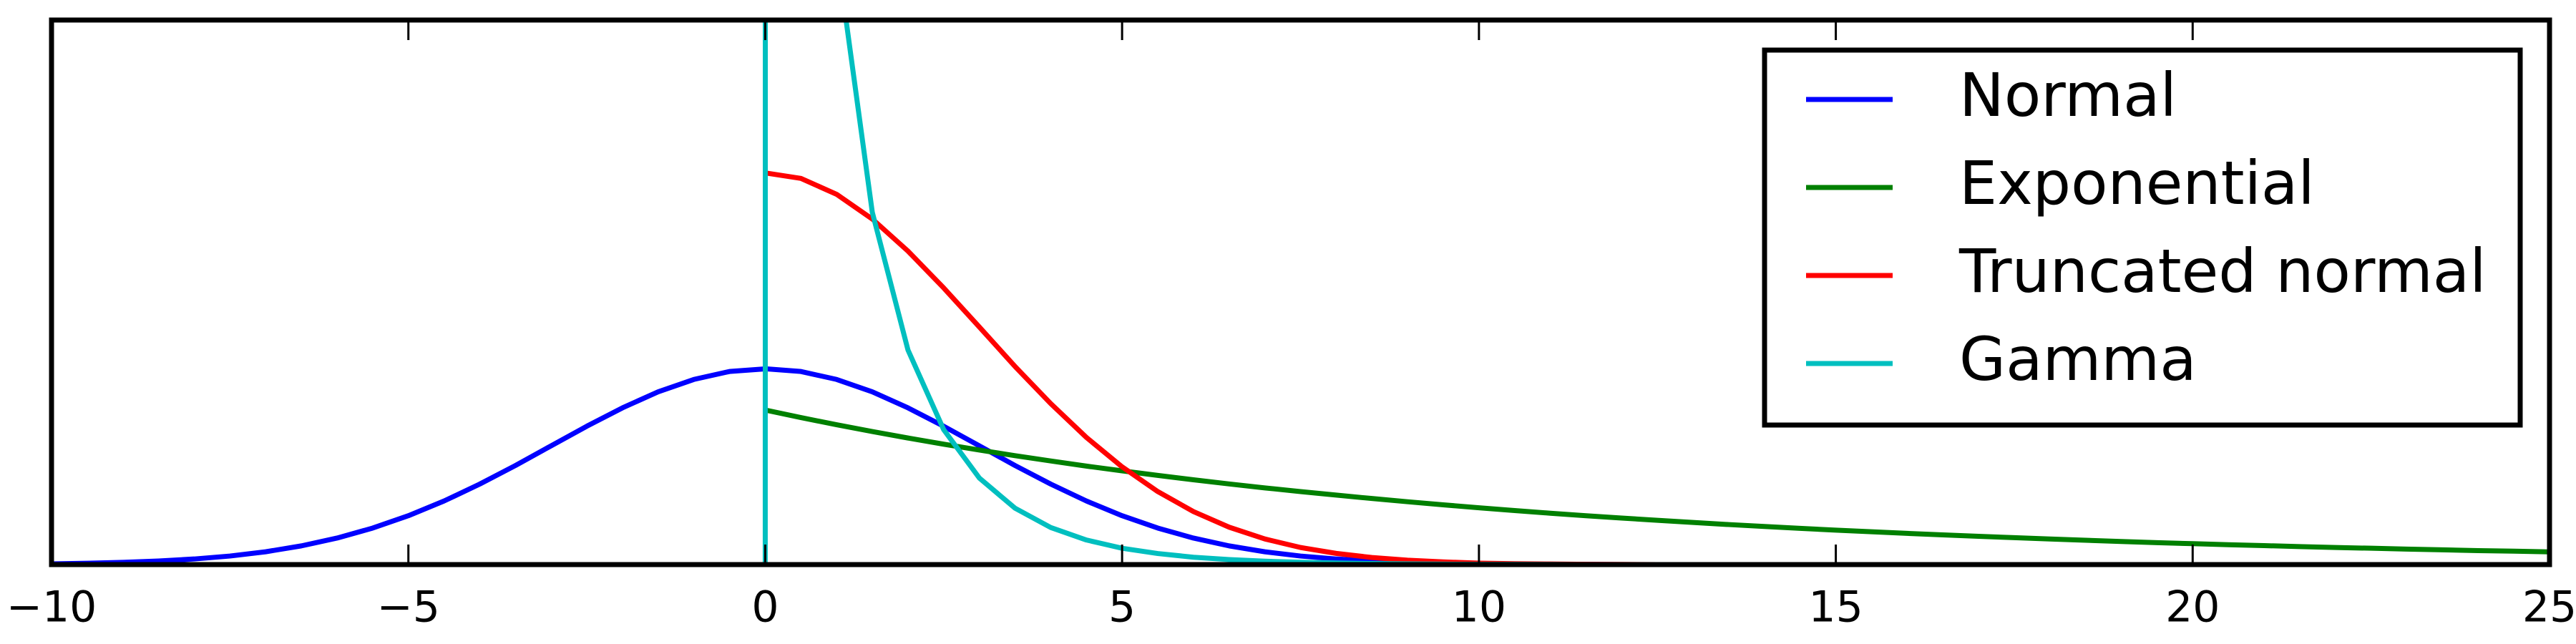  Describe the element at coordinates (2192, 607) in the screenshot. I see `x-tick-label: 20` at that location.